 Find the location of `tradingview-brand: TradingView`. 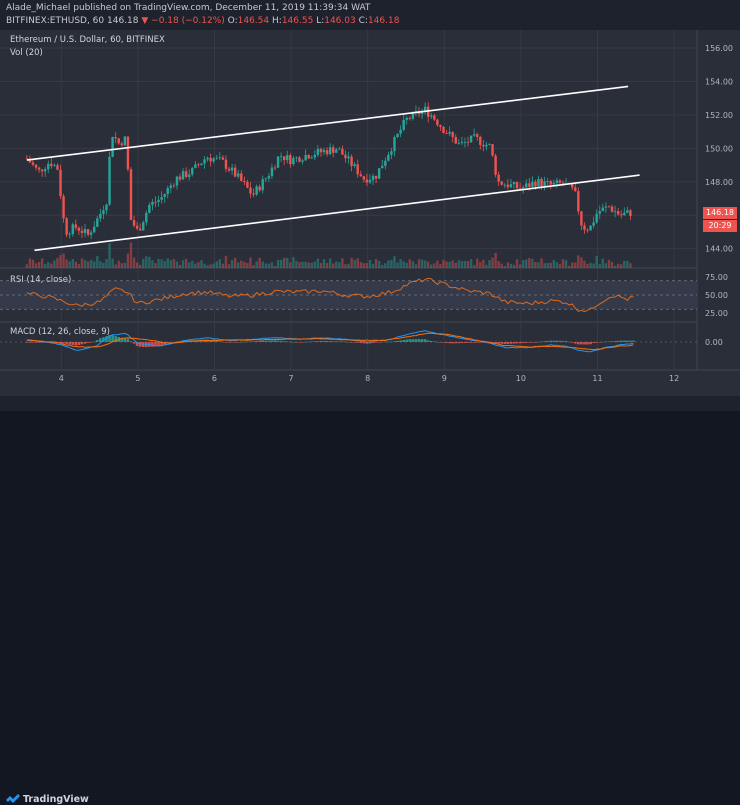

tradingview-brand: TradingView is located at coordinates (56, 799).